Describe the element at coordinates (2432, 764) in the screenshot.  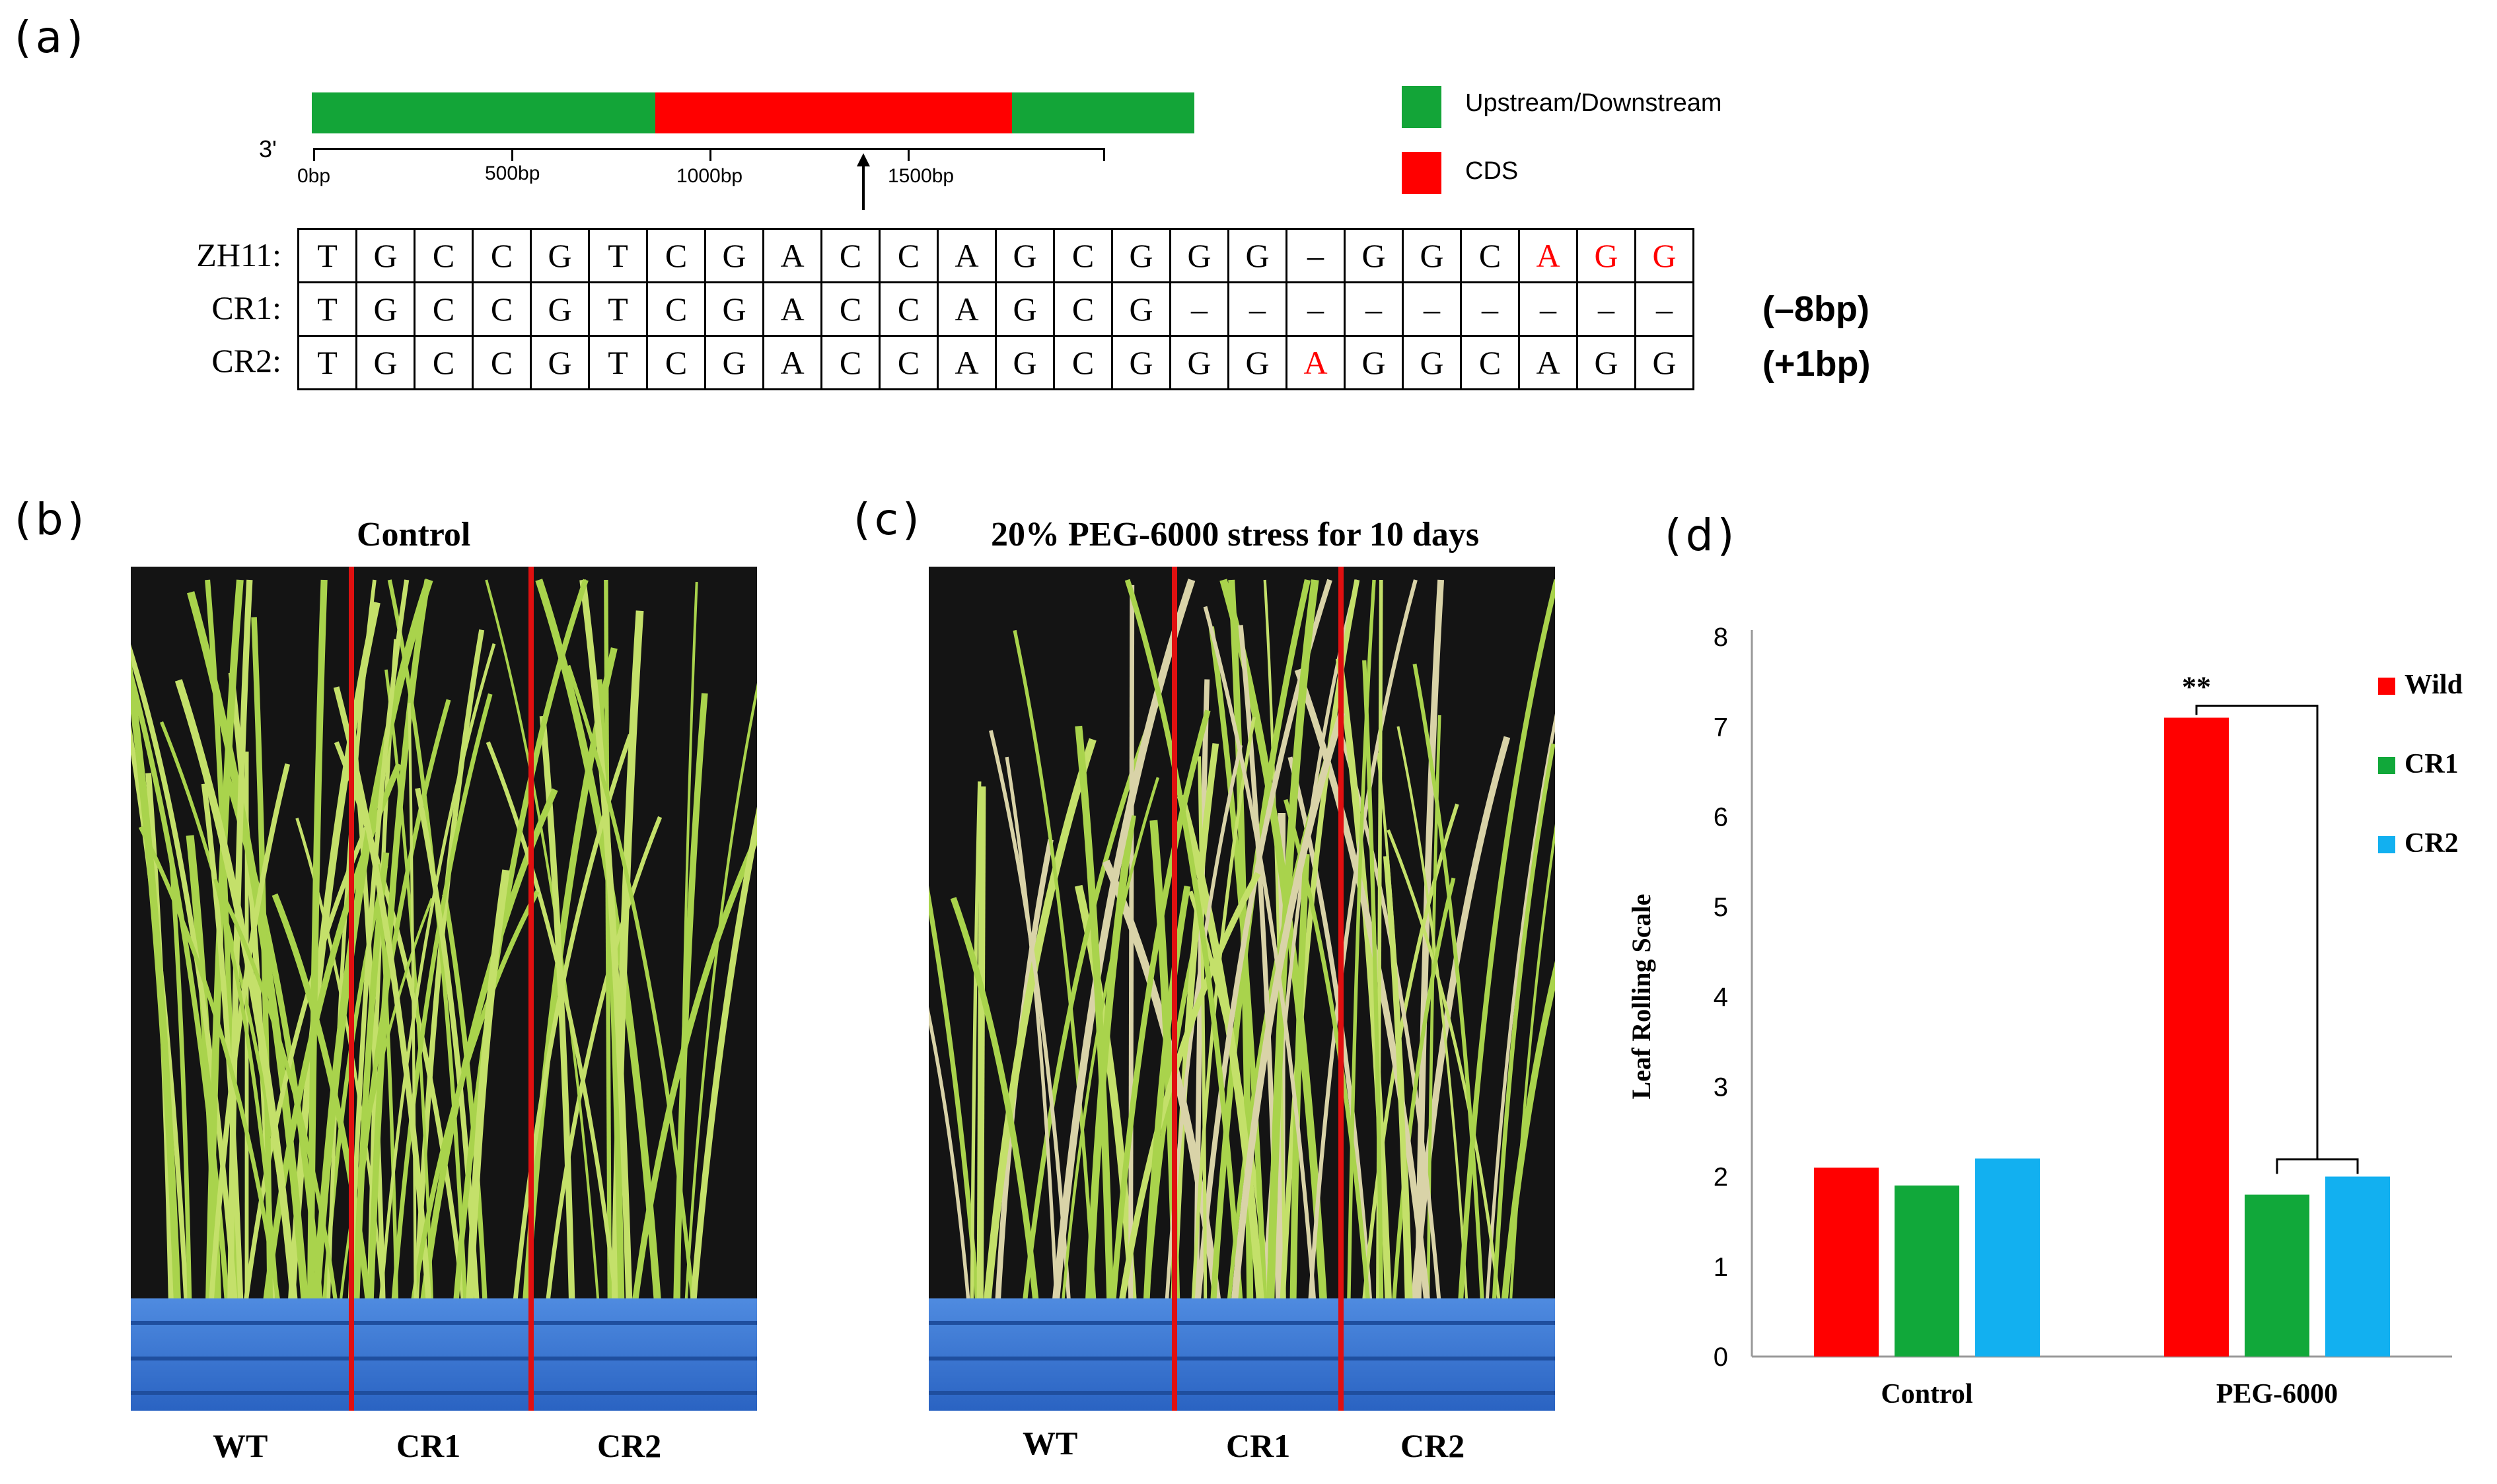
I see `legend-label-cr1: CR1` at that location.